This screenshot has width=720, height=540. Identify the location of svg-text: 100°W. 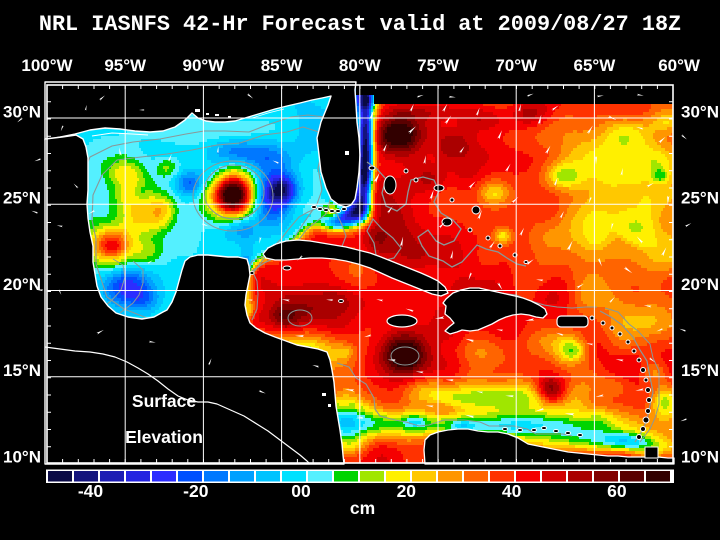
(47, 65).